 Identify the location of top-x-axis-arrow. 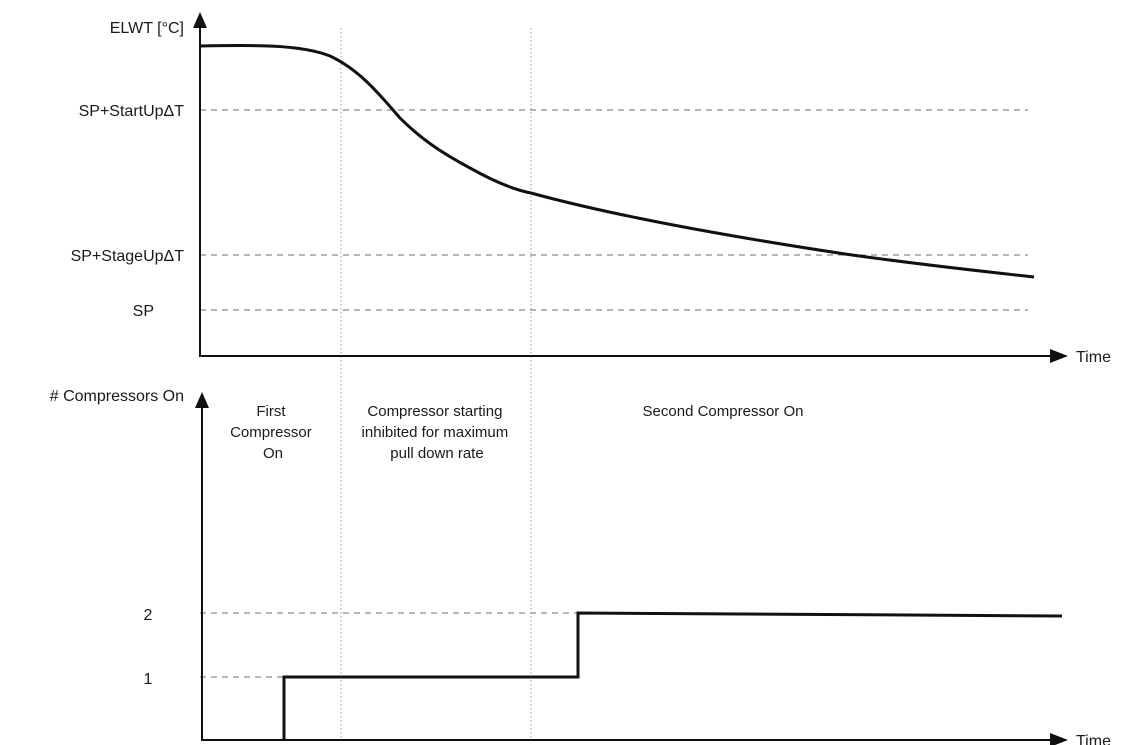
(1059, 356).